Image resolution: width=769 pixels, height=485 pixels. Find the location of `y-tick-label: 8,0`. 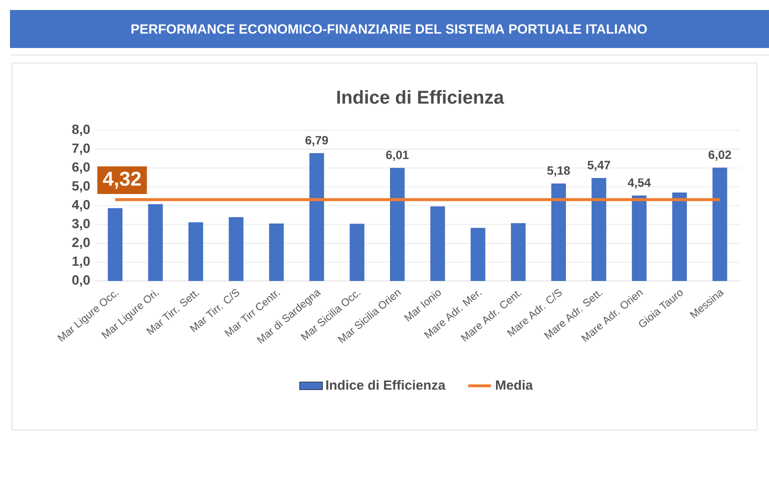

y-tick-label: 8,0 is located at coordinates (81, 130).